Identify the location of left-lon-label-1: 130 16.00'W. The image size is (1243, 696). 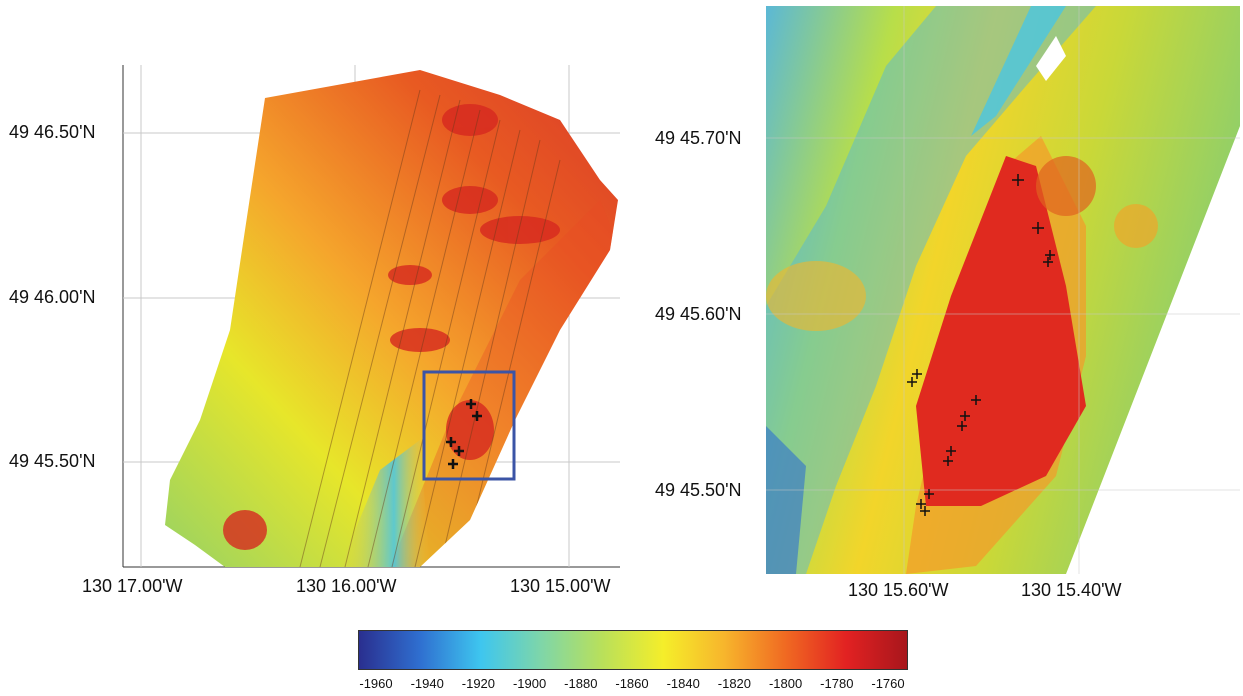
(346, 586).